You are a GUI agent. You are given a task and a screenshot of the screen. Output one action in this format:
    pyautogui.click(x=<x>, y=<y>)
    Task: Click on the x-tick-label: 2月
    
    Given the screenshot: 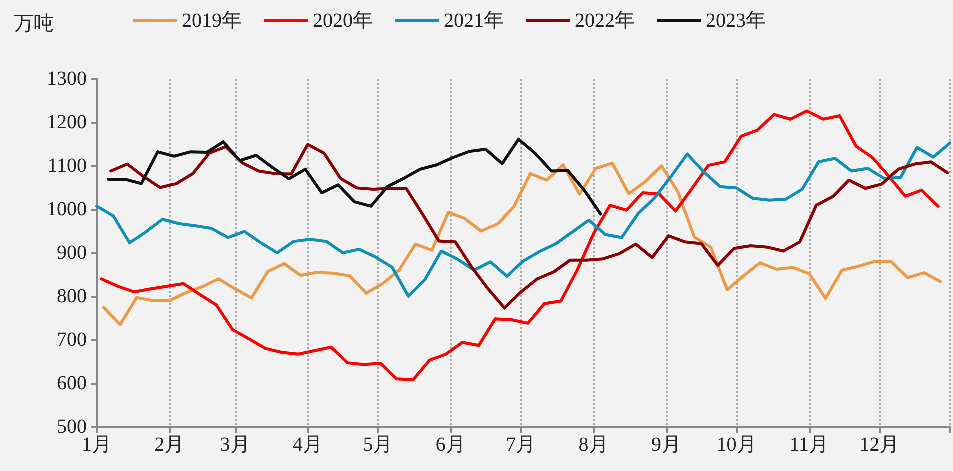 What is the action you would take?
    pyautogui.click(x=169, y=445)
    